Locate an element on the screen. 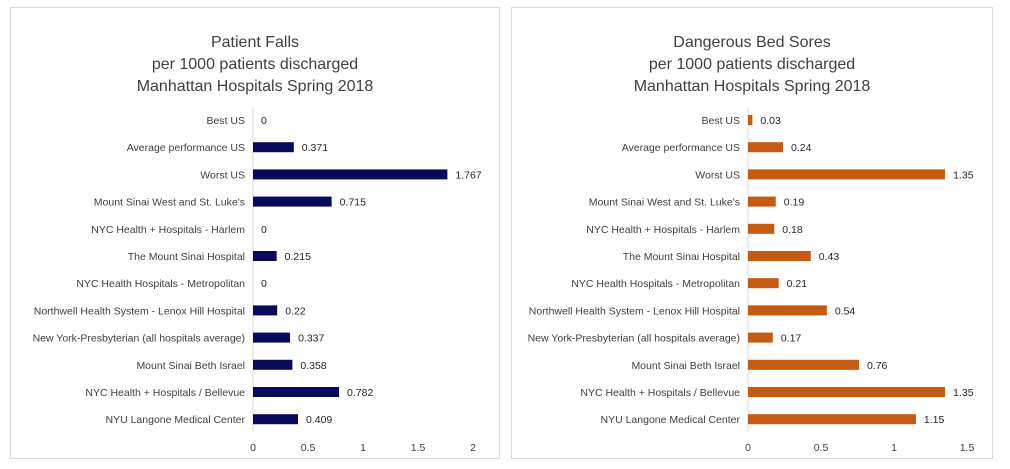 The width and height of the screenshot is (1010, 469). data-label: 0.782 is located at coordinates (360, 393).